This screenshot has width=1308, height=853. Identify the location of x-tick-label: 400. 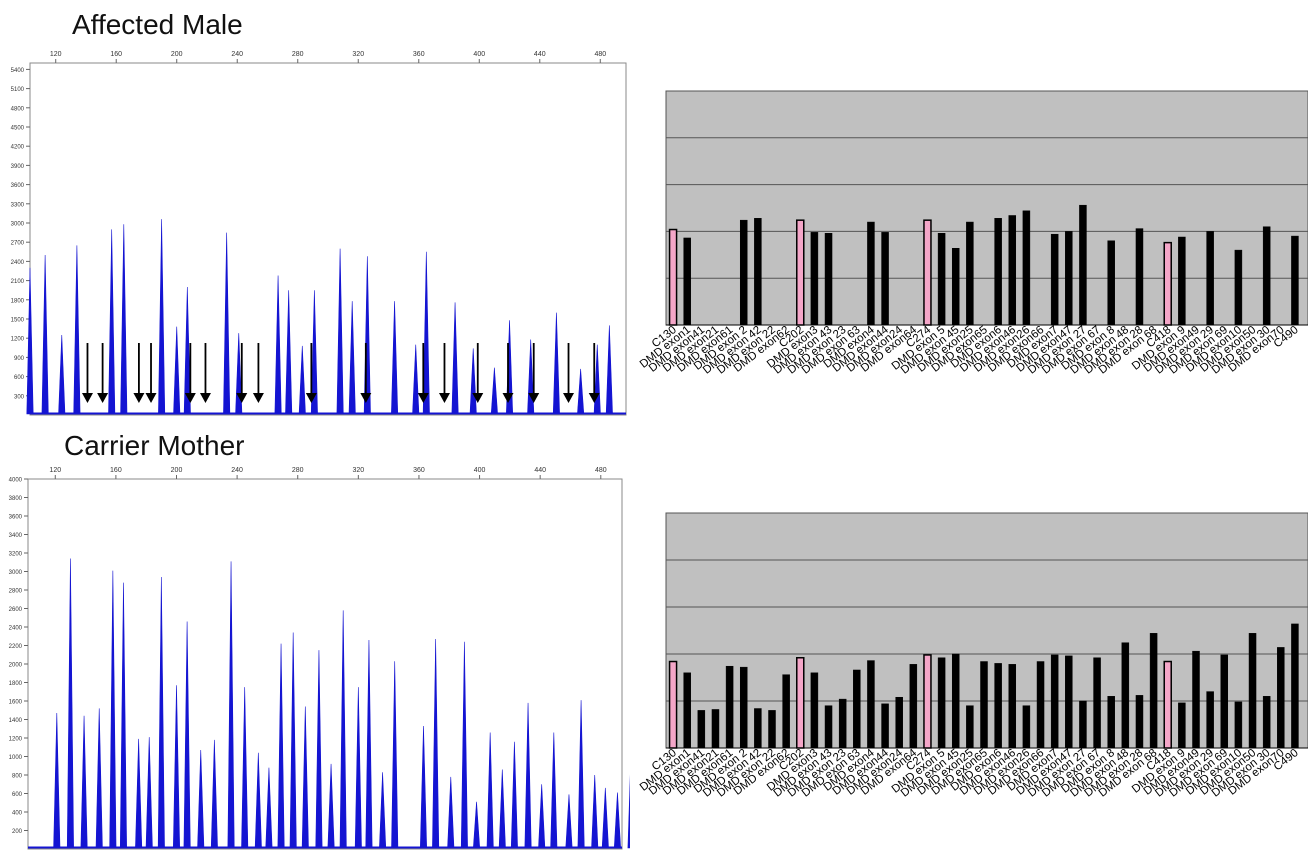
(479, 54).